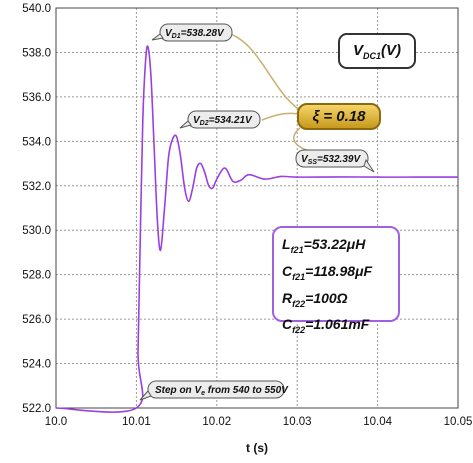 Image resolution: width=473 pixels, height=463 pixels. What do you see at coordinates (324, 245) in the screenshot?
I see `param-line: Lf21=53.22μH` at bounding box center [324, 245].